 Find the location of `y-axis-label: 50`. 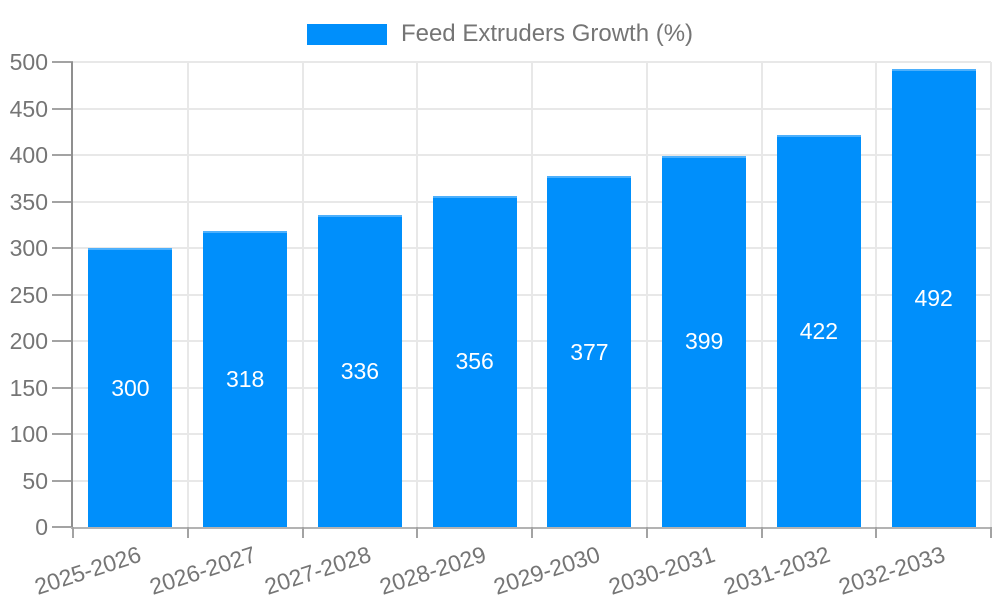

y-axis-label: 50 is located at coordinates (35, 480).